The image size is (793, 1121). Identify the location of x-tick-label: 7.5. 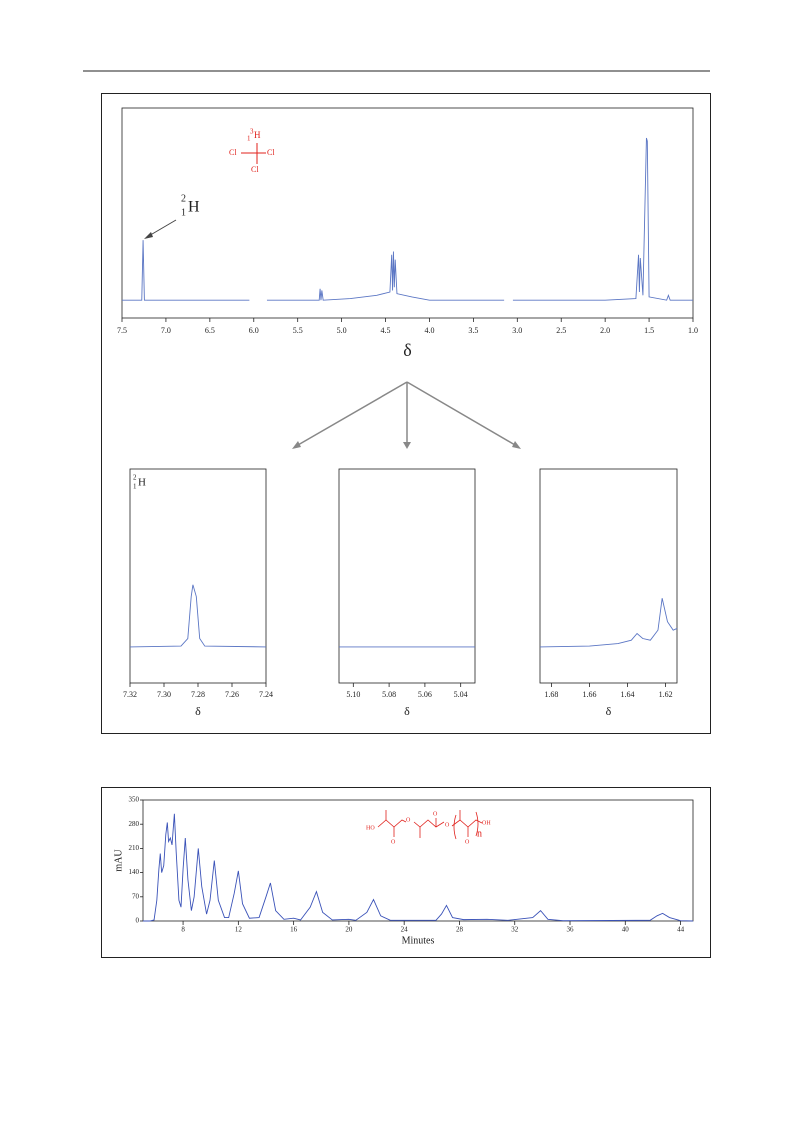
(122, 330).